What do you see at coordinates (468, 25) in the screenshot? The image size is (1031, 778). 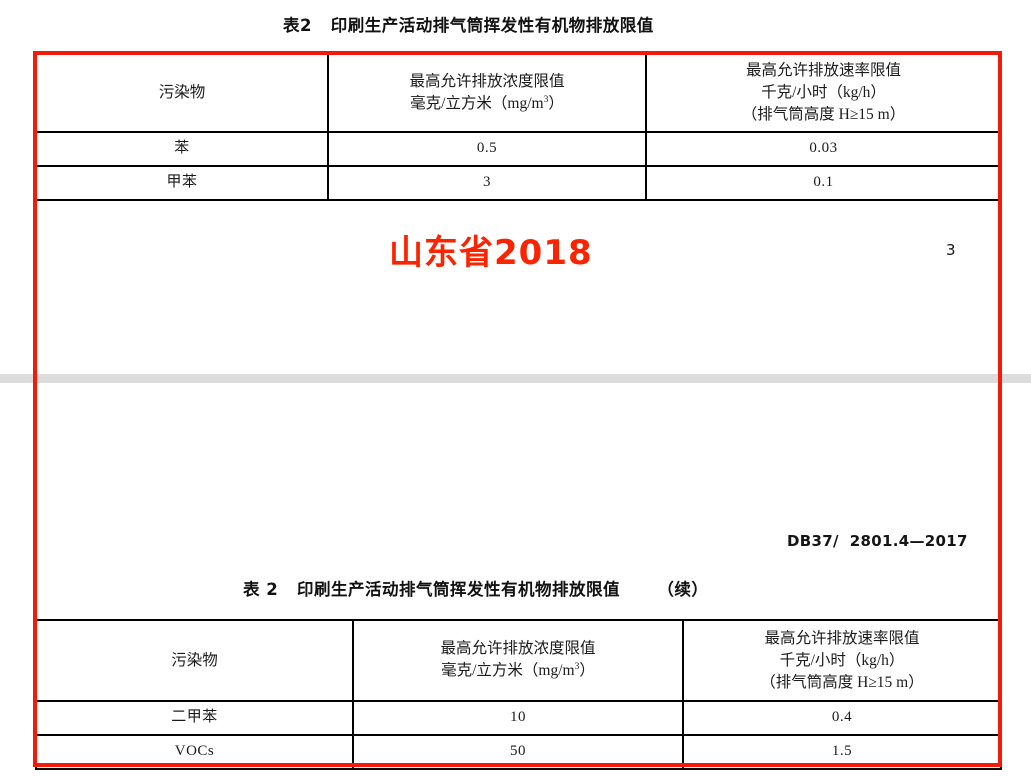 I see `table-1-title: 表2 印刷生产活动排气筒挥发性有机物排放限值` at bounding box center [468, 25].